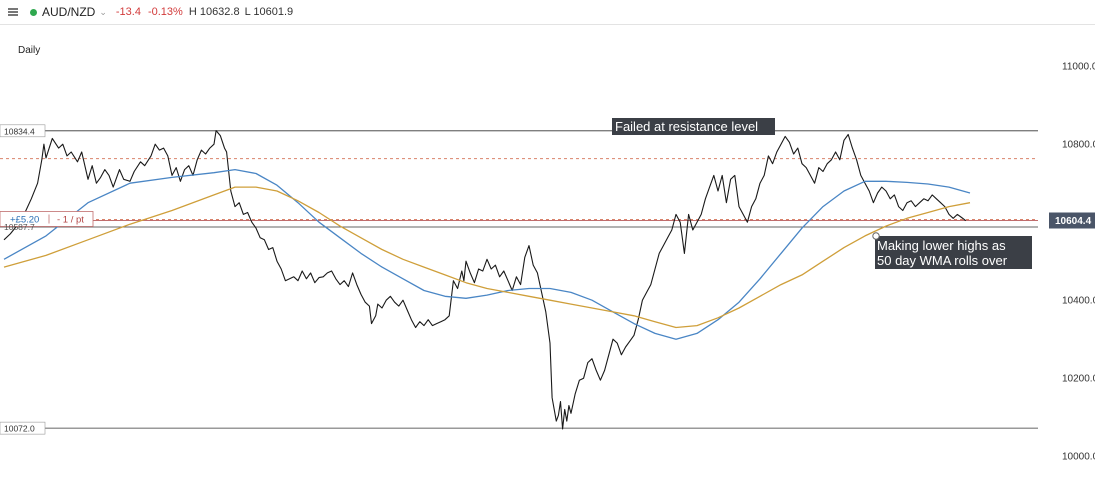 The height and width of the screenshot is (483, 1095). Describe the element at coordinates (1078, 457) in the screenshot. I see `y-tick-label: 10000.0` at that location.